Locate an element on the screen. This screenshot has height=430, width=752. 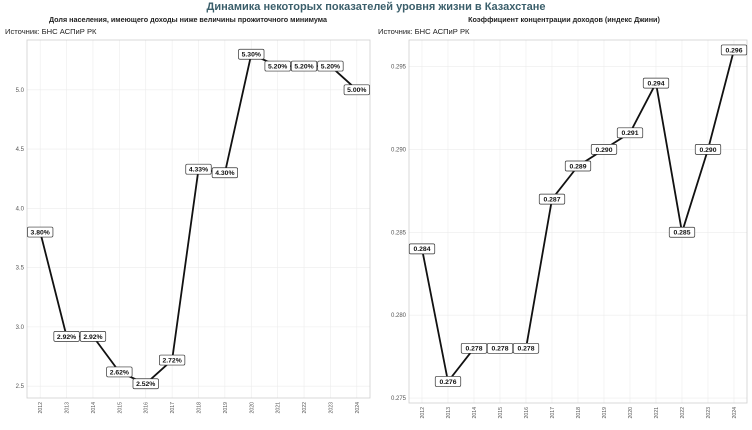
data-label: 0.285 is located at coordinates (682, 232).